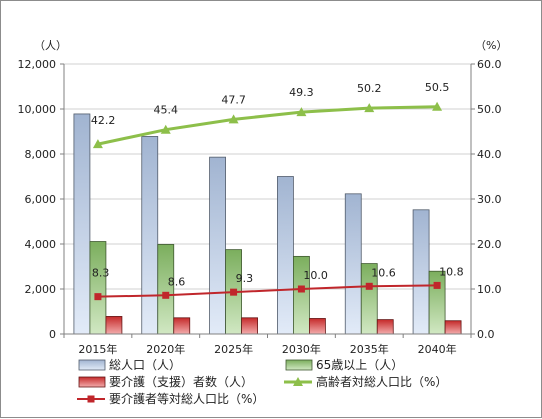 The image size is (542, 419). Describe the element at coordinates (97, 349) in the screenshot. I see `x-tick-label: 2015年` at that location.